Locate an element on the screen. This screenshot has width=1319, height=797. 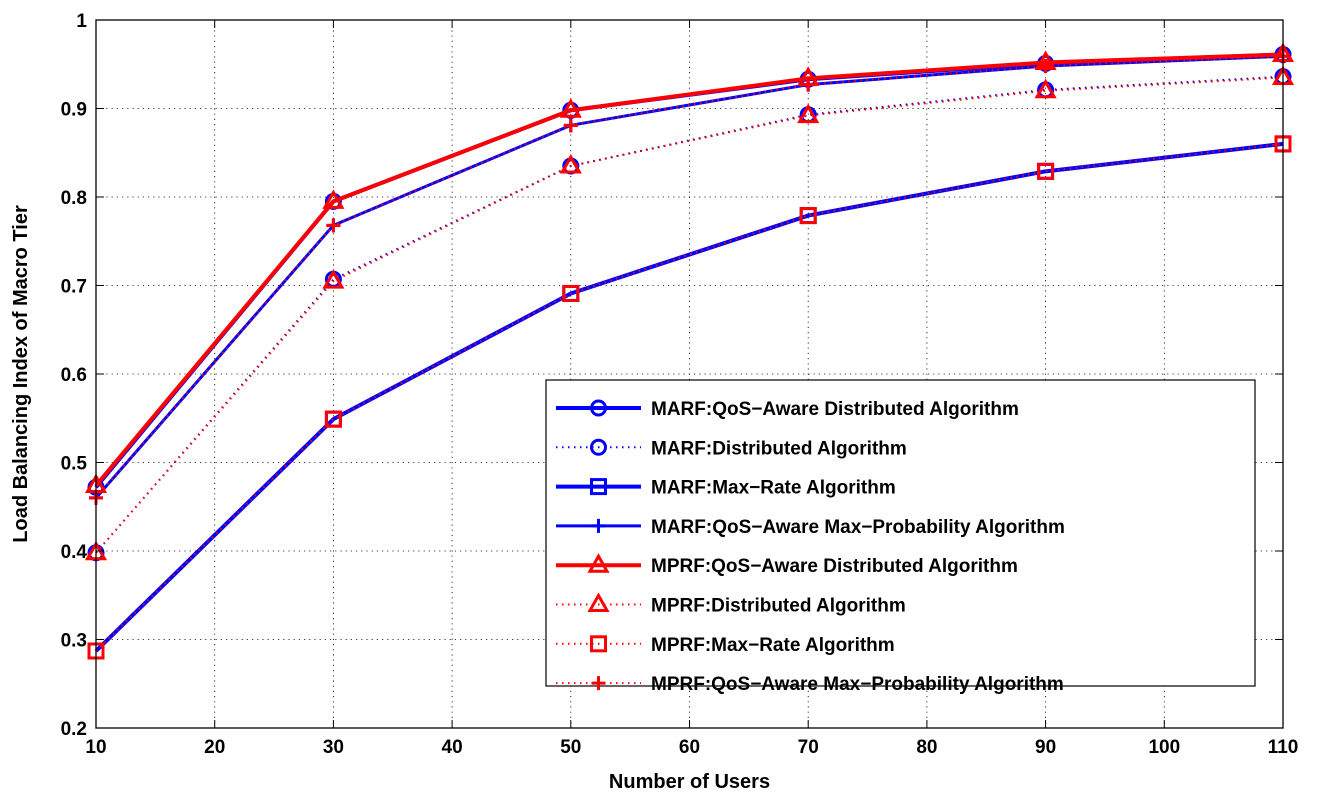
legend-entry-2: MARF:Distributed Algorithm is located at coordinates (731, 448).